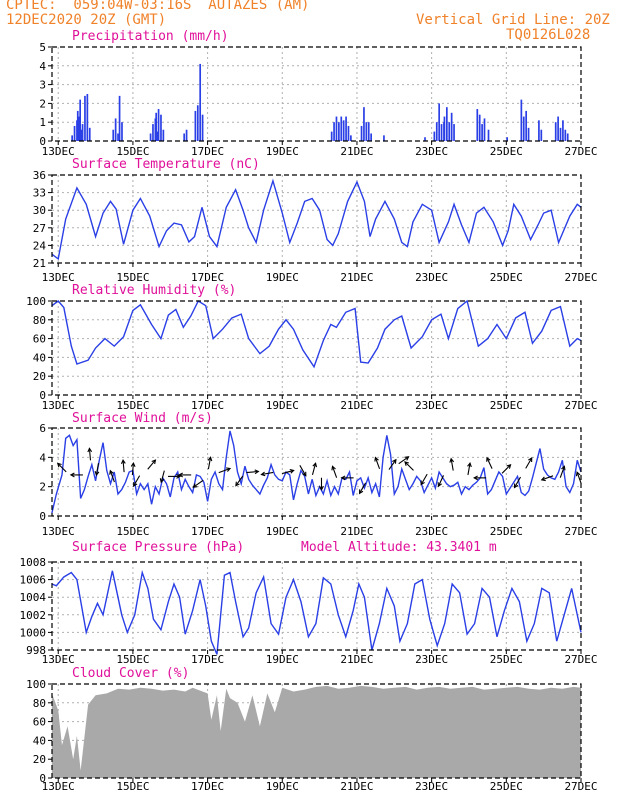 This screenshot has width=618, height=800. What do you see at coordinates (506, 277) in the screenshot?
I see `surface-temperature-xtick-label: 25DEC` at bounding box center [506, 277].